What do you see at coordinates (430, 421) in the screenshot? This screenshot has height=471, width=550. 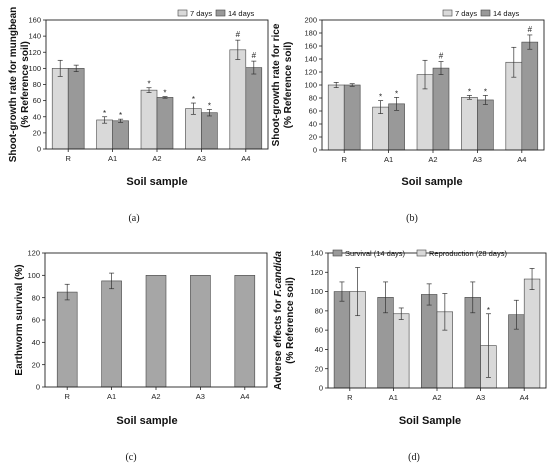 I see `x-axis-label: Soil Sample` at bounding box center [430, 421].